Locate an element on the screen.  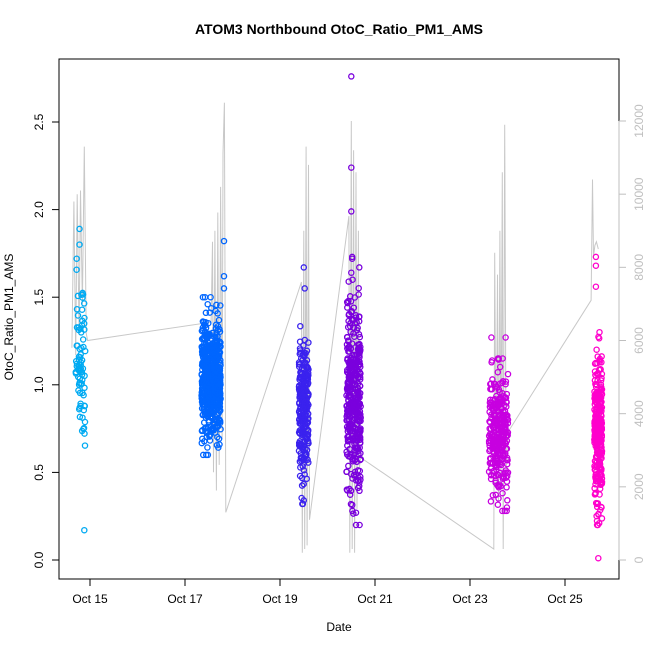
y2-tick-label: 6000 is located at coordinates (639, 340).